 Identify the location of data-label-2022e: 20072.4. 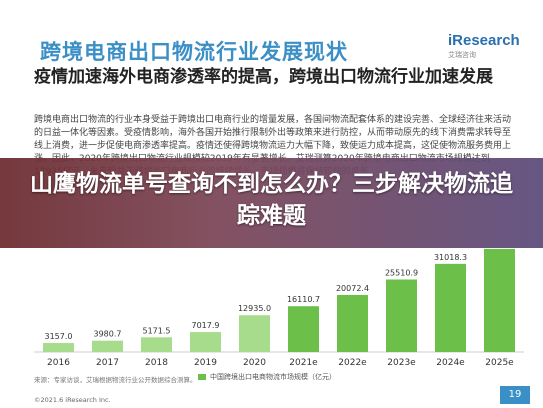
(352, 288).